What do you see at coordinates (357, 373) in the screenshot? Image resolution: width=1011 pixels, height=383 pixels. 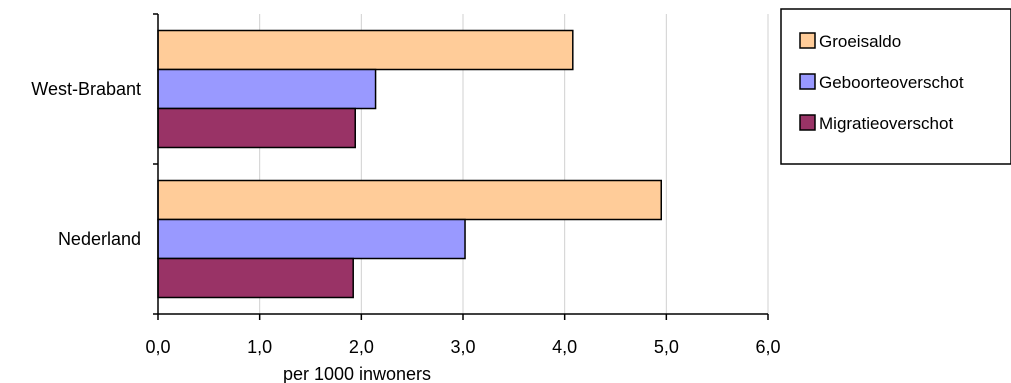 I see `x-axis-title: per 1000 inwoners` at bounding box center [357, 373].